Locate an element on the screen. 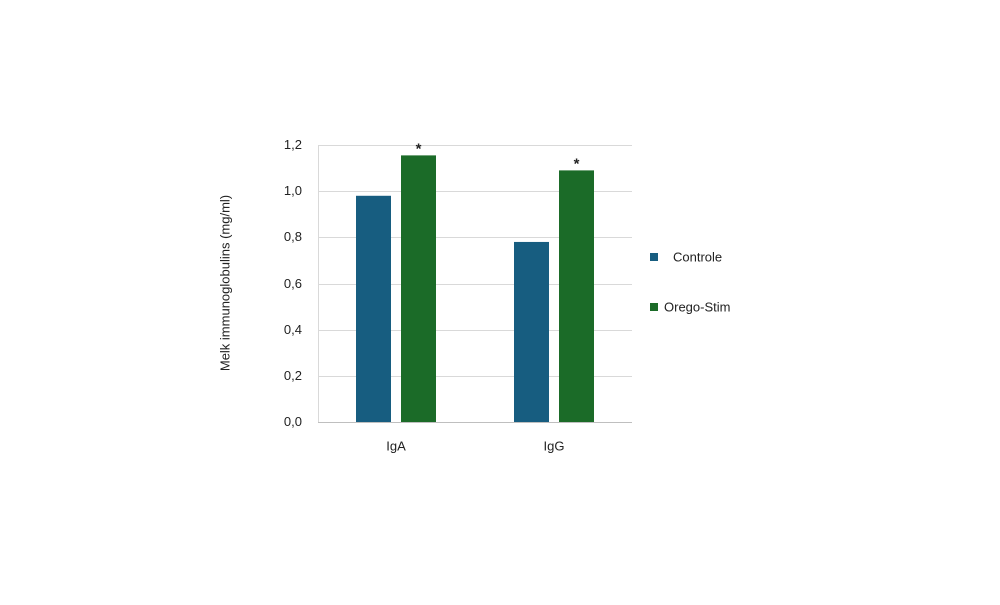 The width and height of the screenshot is (1000, 605). bar-igg-controle is located at coordinates (531, 331).